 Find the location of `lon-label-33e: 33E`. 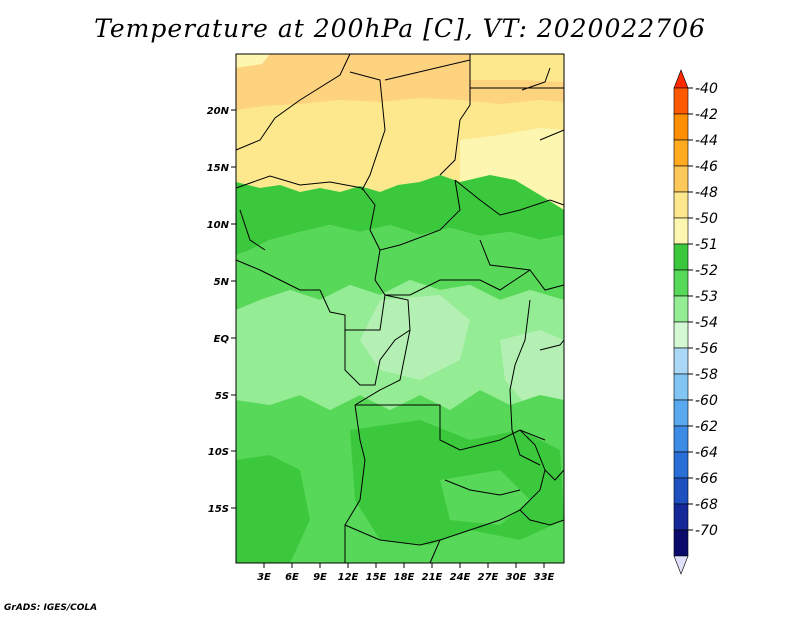

lon-label-33e: 33E is located at coordinates (544, 577).